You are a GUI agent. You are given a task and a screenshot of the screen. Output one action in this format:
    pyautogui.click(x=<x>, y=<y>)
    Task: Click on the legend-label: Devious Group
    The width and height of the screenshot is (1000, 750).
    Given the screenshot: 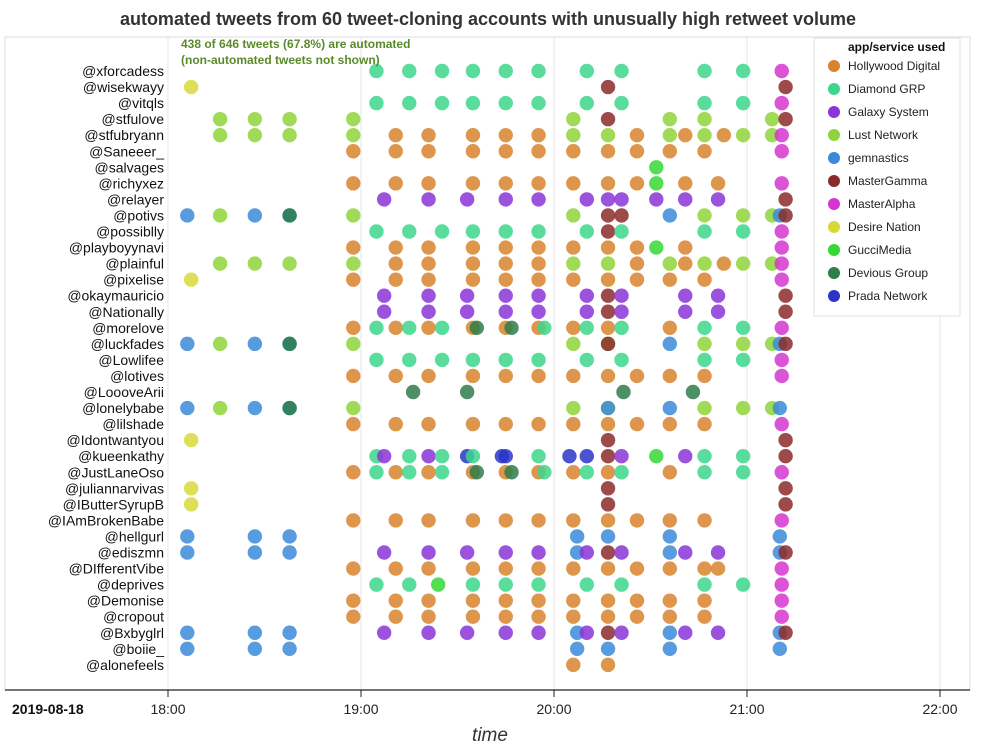 What is the action you would take?
    pyautogui.click(x=888, y=273)
    